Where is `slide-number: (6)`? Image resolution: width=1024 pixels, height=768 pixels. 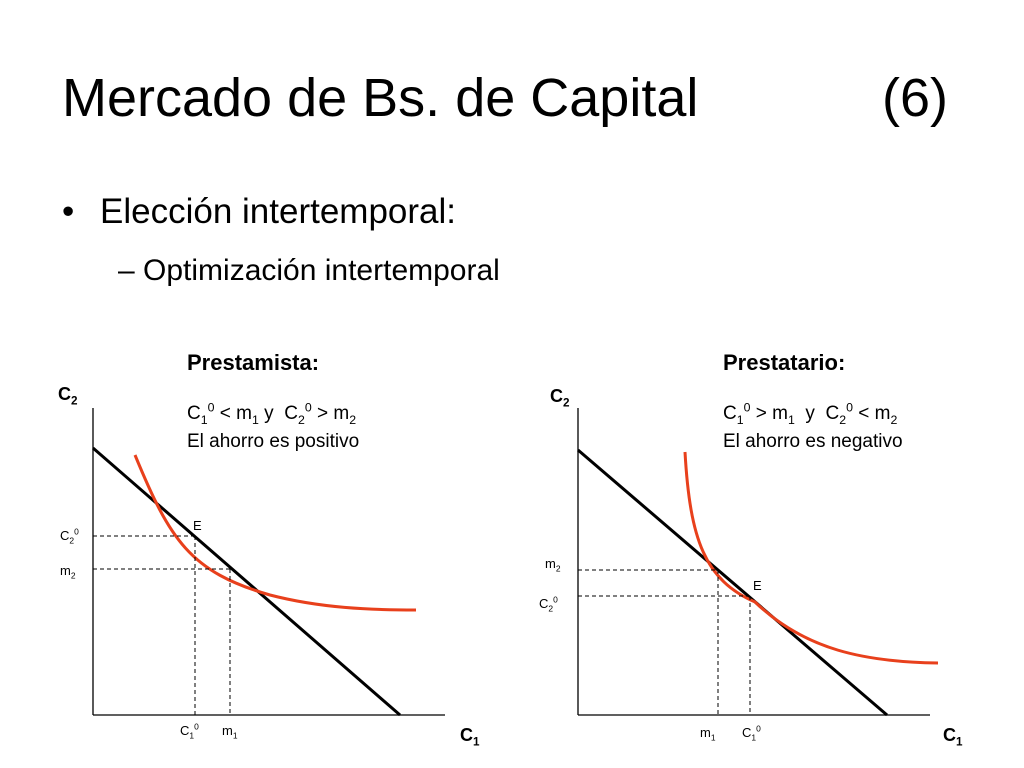 slide-number: (6) is located at coordinates (915, 98).